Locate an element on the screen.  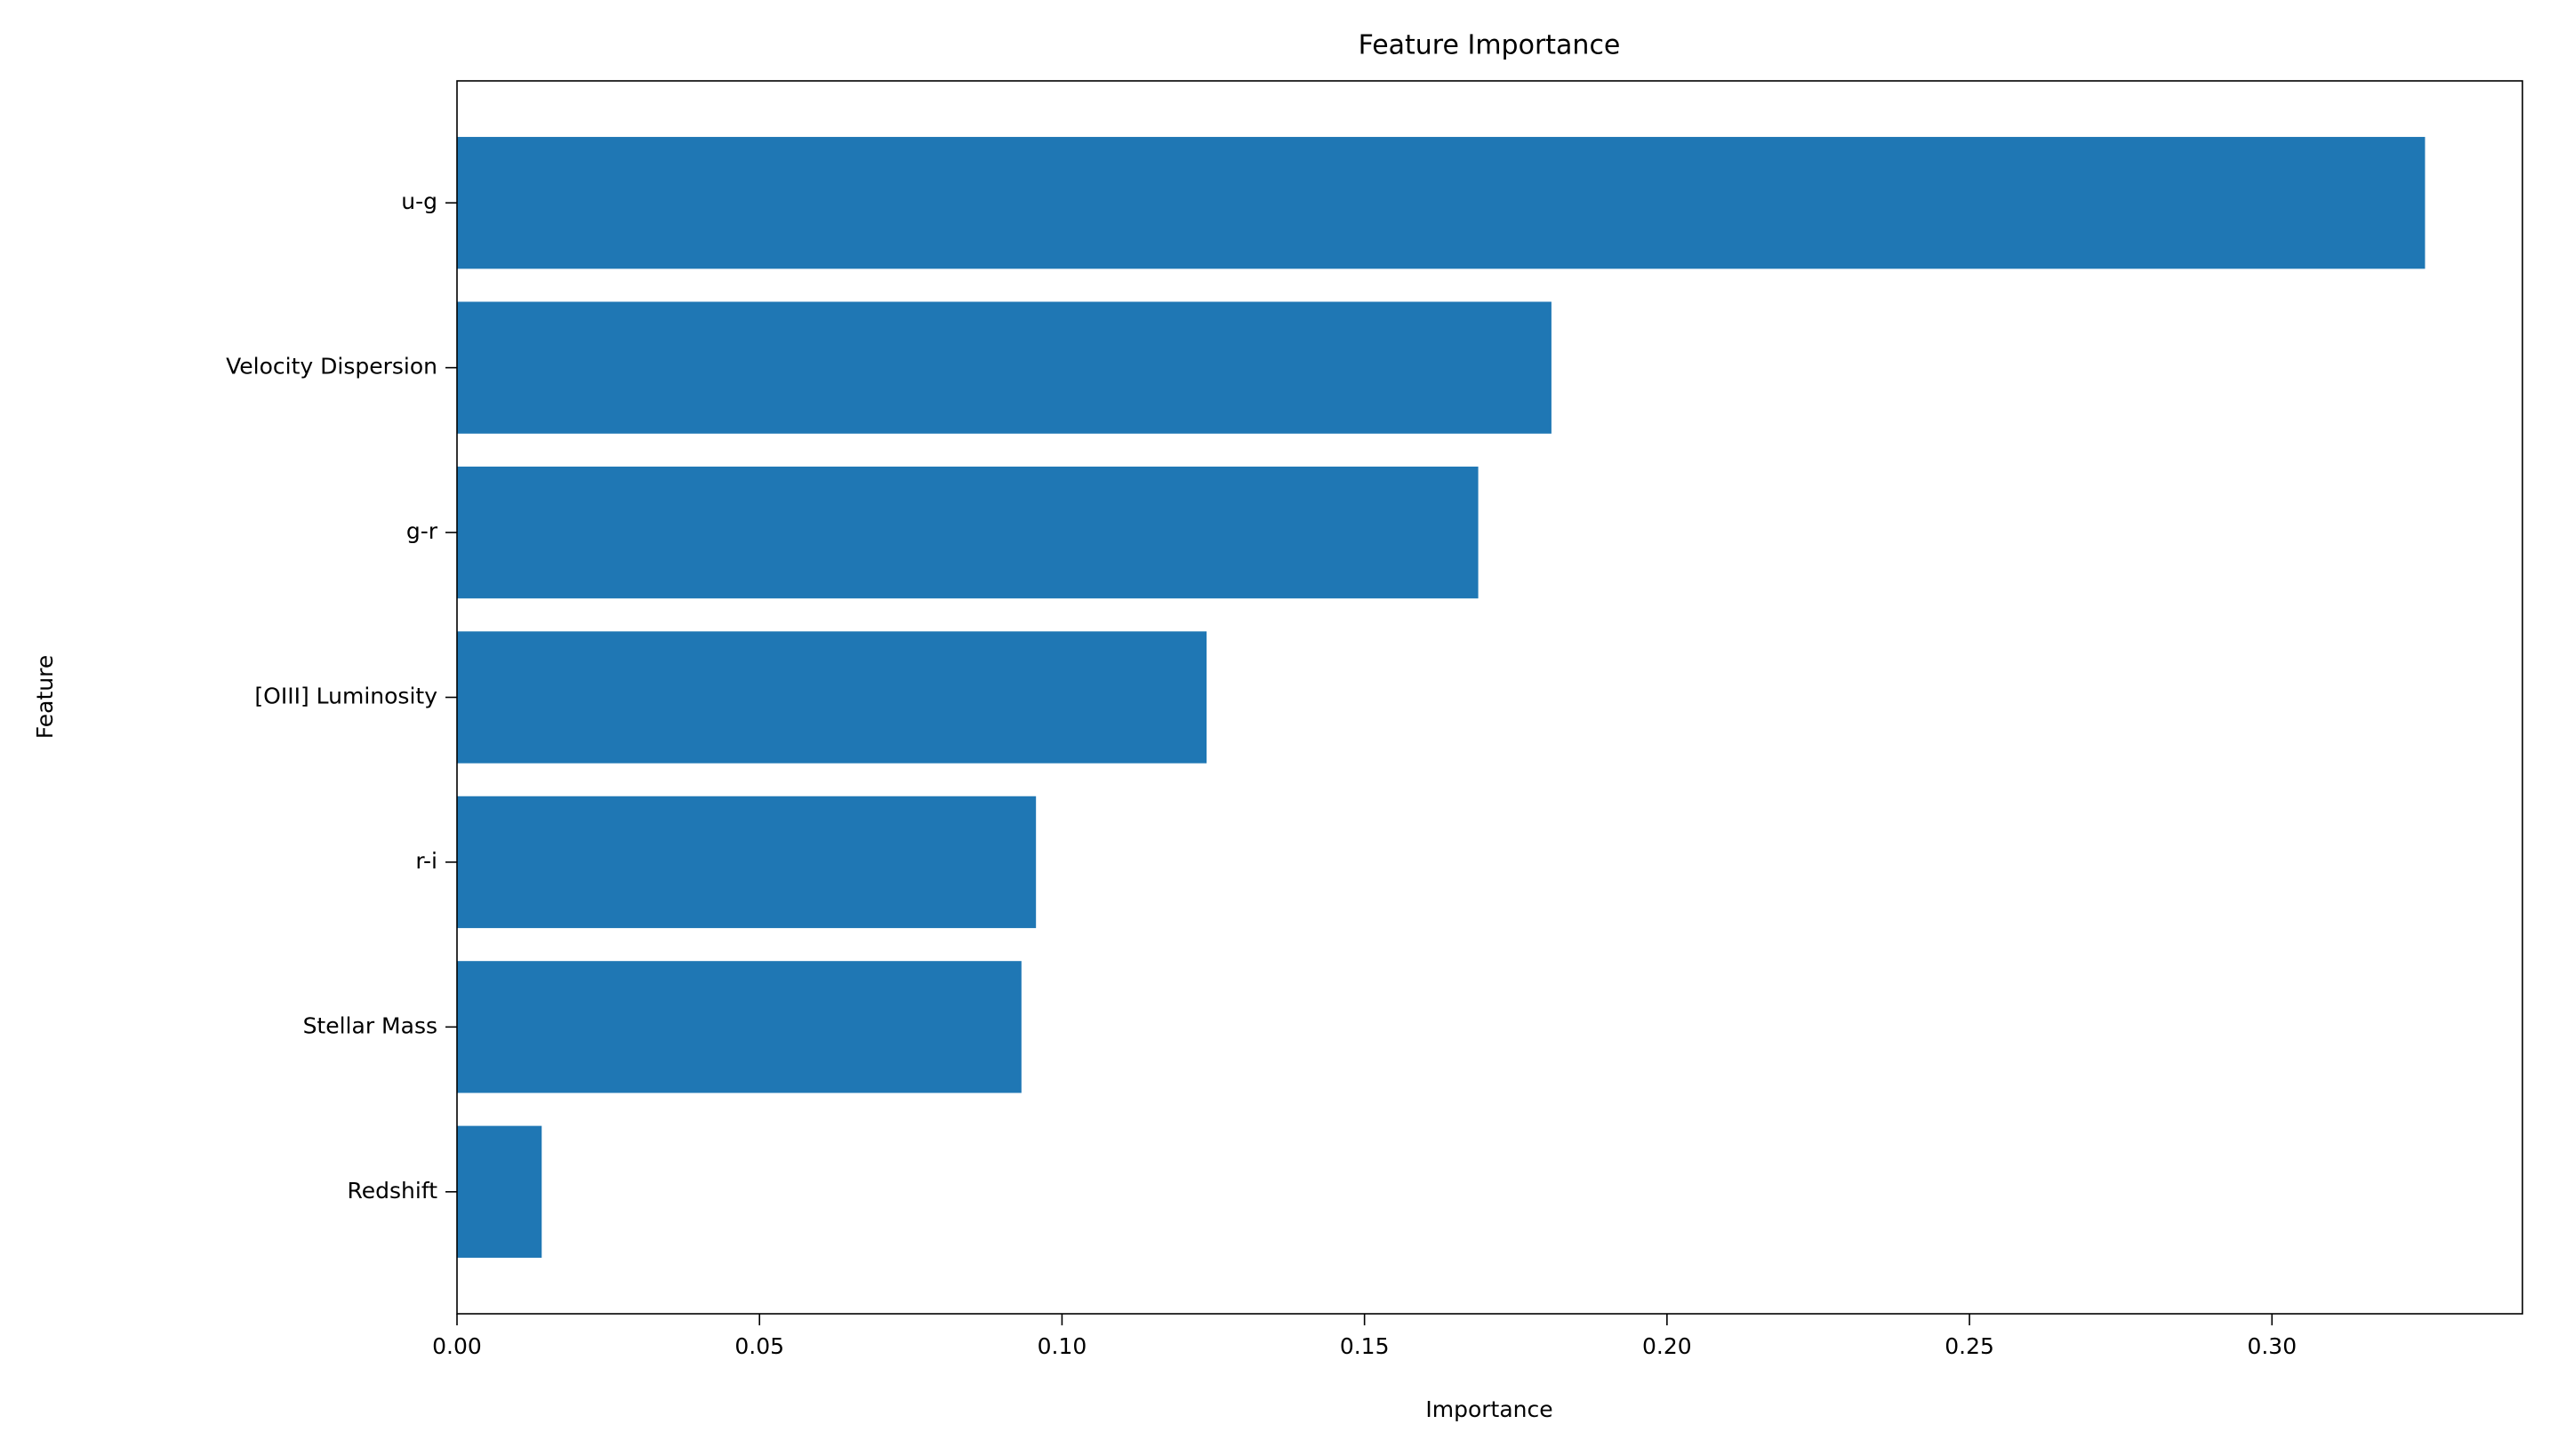
y-axis-label: Feature is located at coordinates (45, 697).